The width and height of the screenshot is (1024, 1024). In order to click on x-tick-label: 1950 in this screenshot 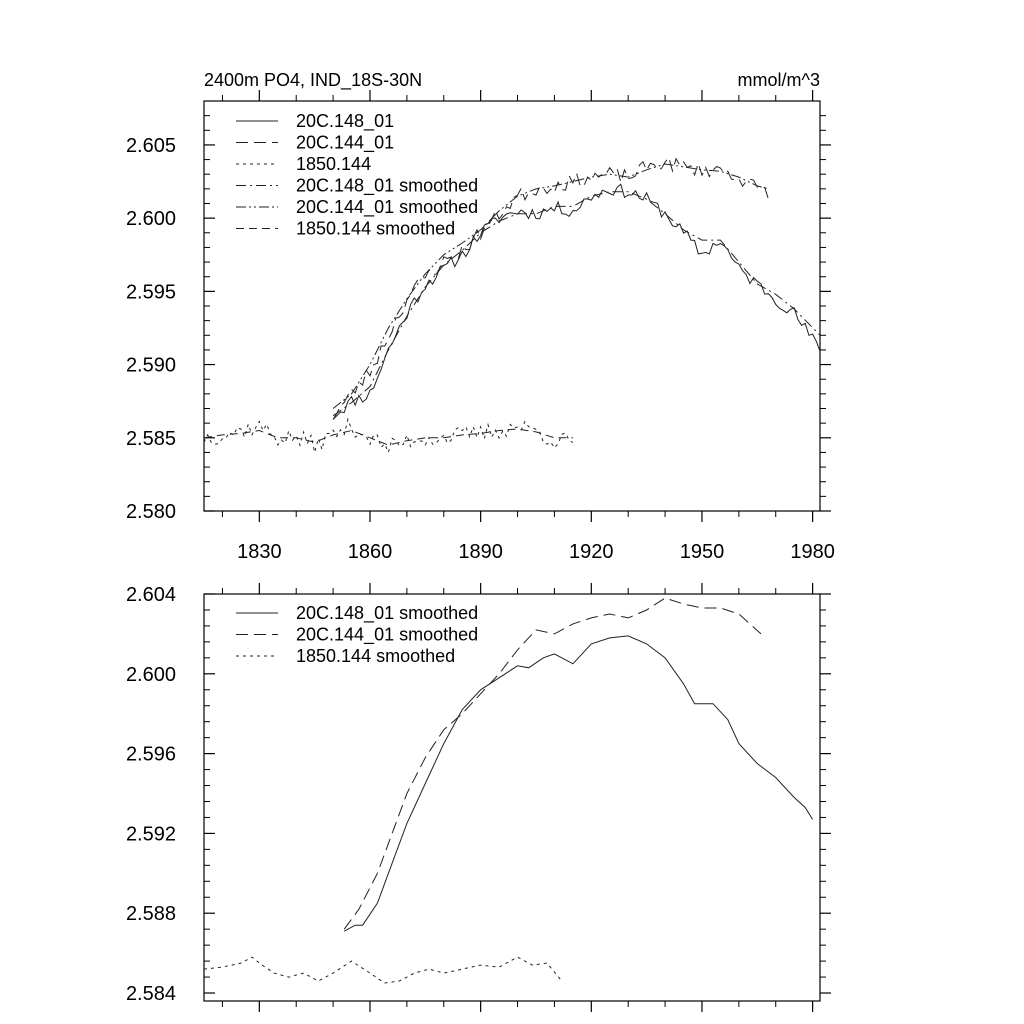, I will do `click(702, 552)`.